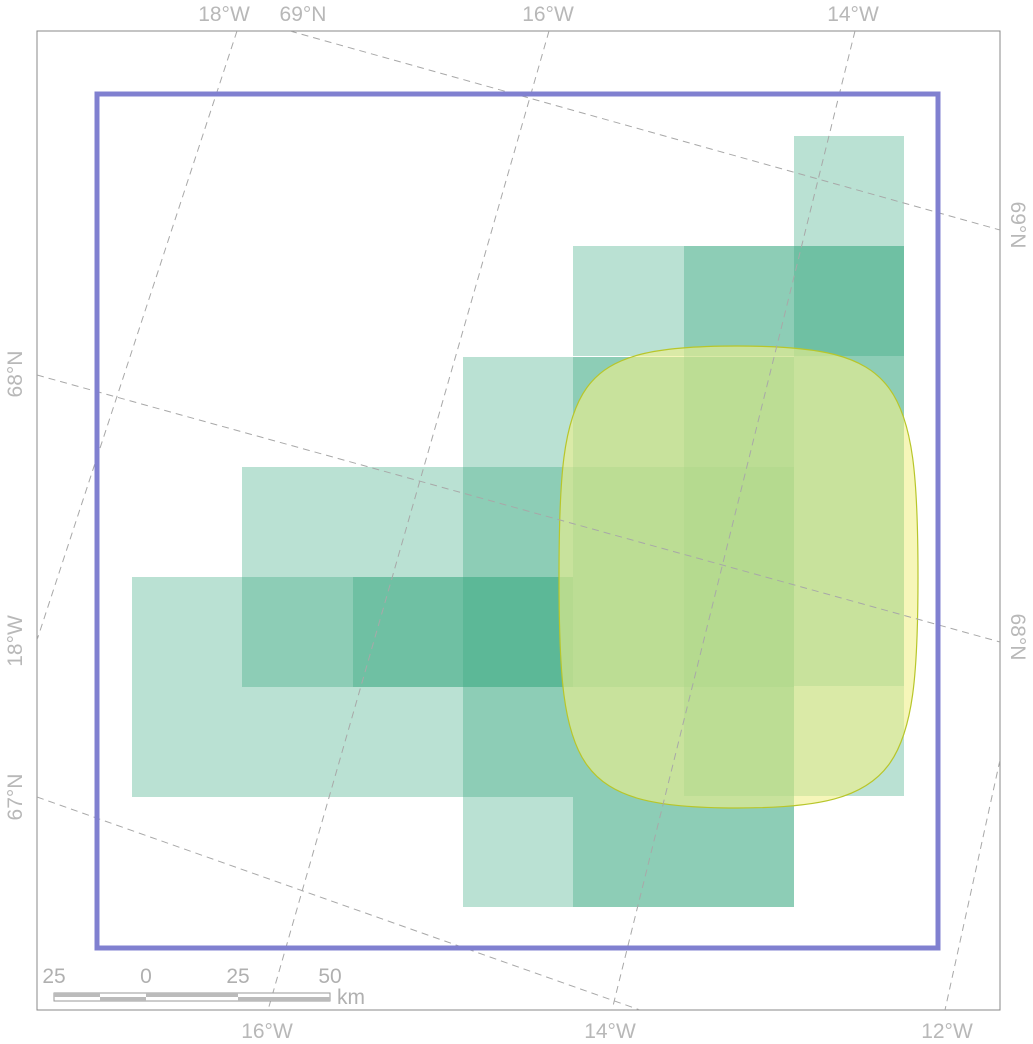  What do you see at coordinates (548, 14) in the screenshot?
I see `label-top-16w: 16°W` at bounding box center [548, 14].